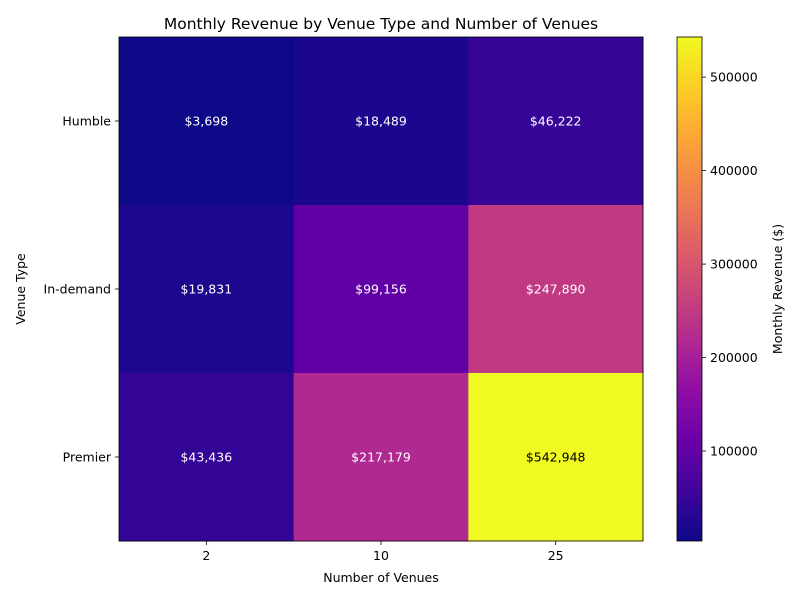 The image size is (800, 600). Describe the element at coordinates (734, 170) in the screenshot. I see `colorbar-tick-label: 400000` at that location.